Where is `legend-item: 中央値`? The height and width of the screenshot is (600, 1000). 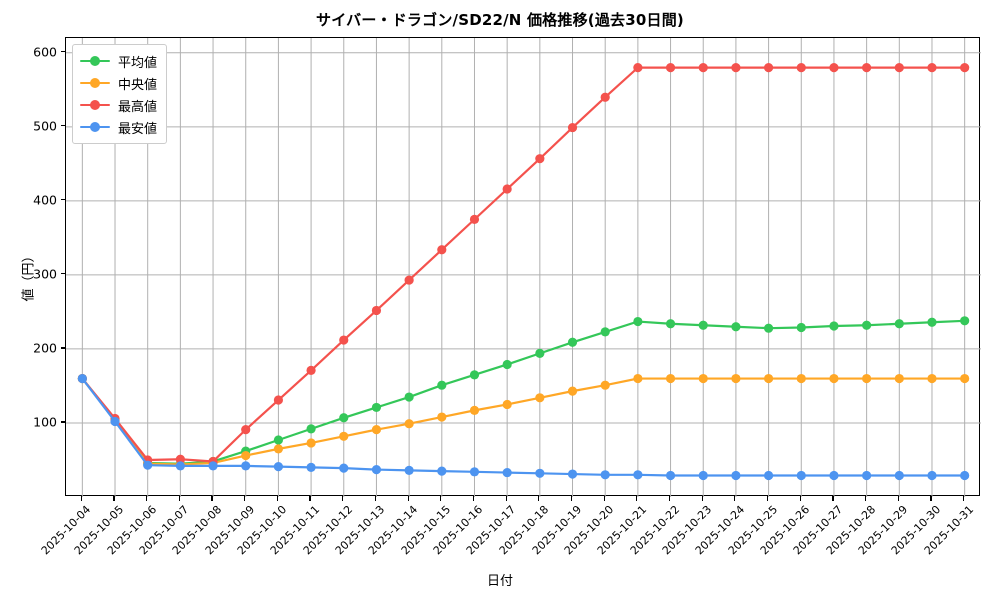 legend-item: 中央値 is located at coordinates (118, 83).